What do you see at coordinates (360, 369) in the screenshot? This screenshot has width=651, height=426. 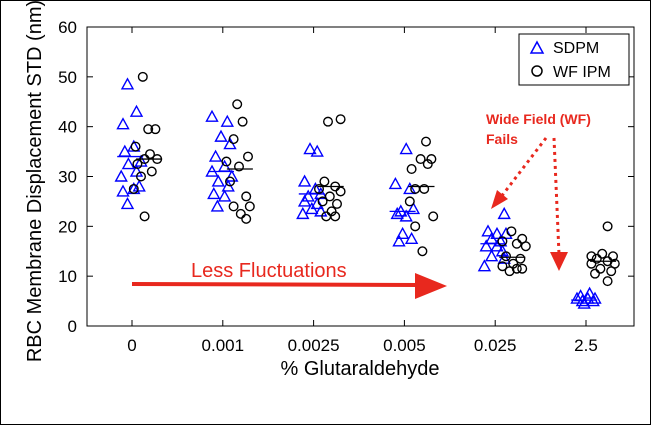 I see `x-axis-label: % Glutaraldehyde` at bounding box center [360, 369].